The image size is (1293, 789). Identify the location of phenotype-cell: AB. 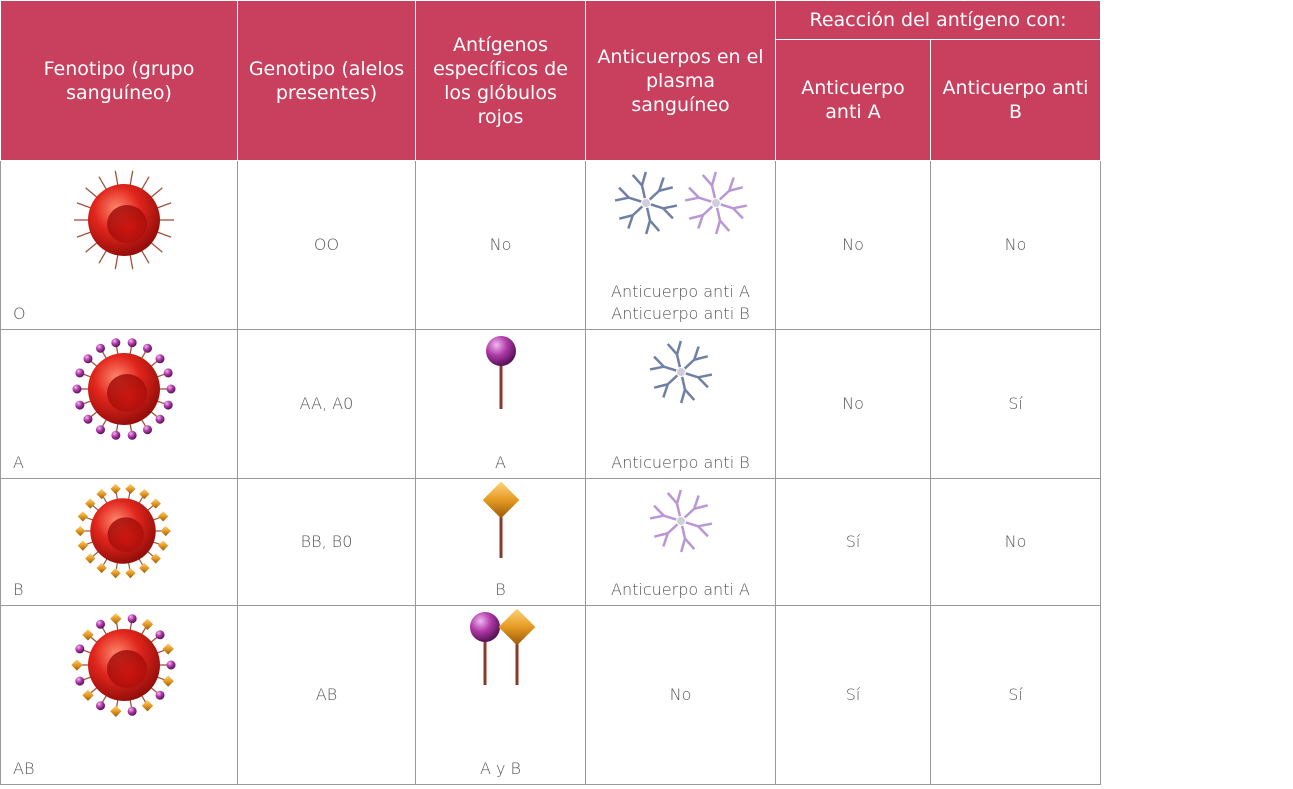
(119, 695).